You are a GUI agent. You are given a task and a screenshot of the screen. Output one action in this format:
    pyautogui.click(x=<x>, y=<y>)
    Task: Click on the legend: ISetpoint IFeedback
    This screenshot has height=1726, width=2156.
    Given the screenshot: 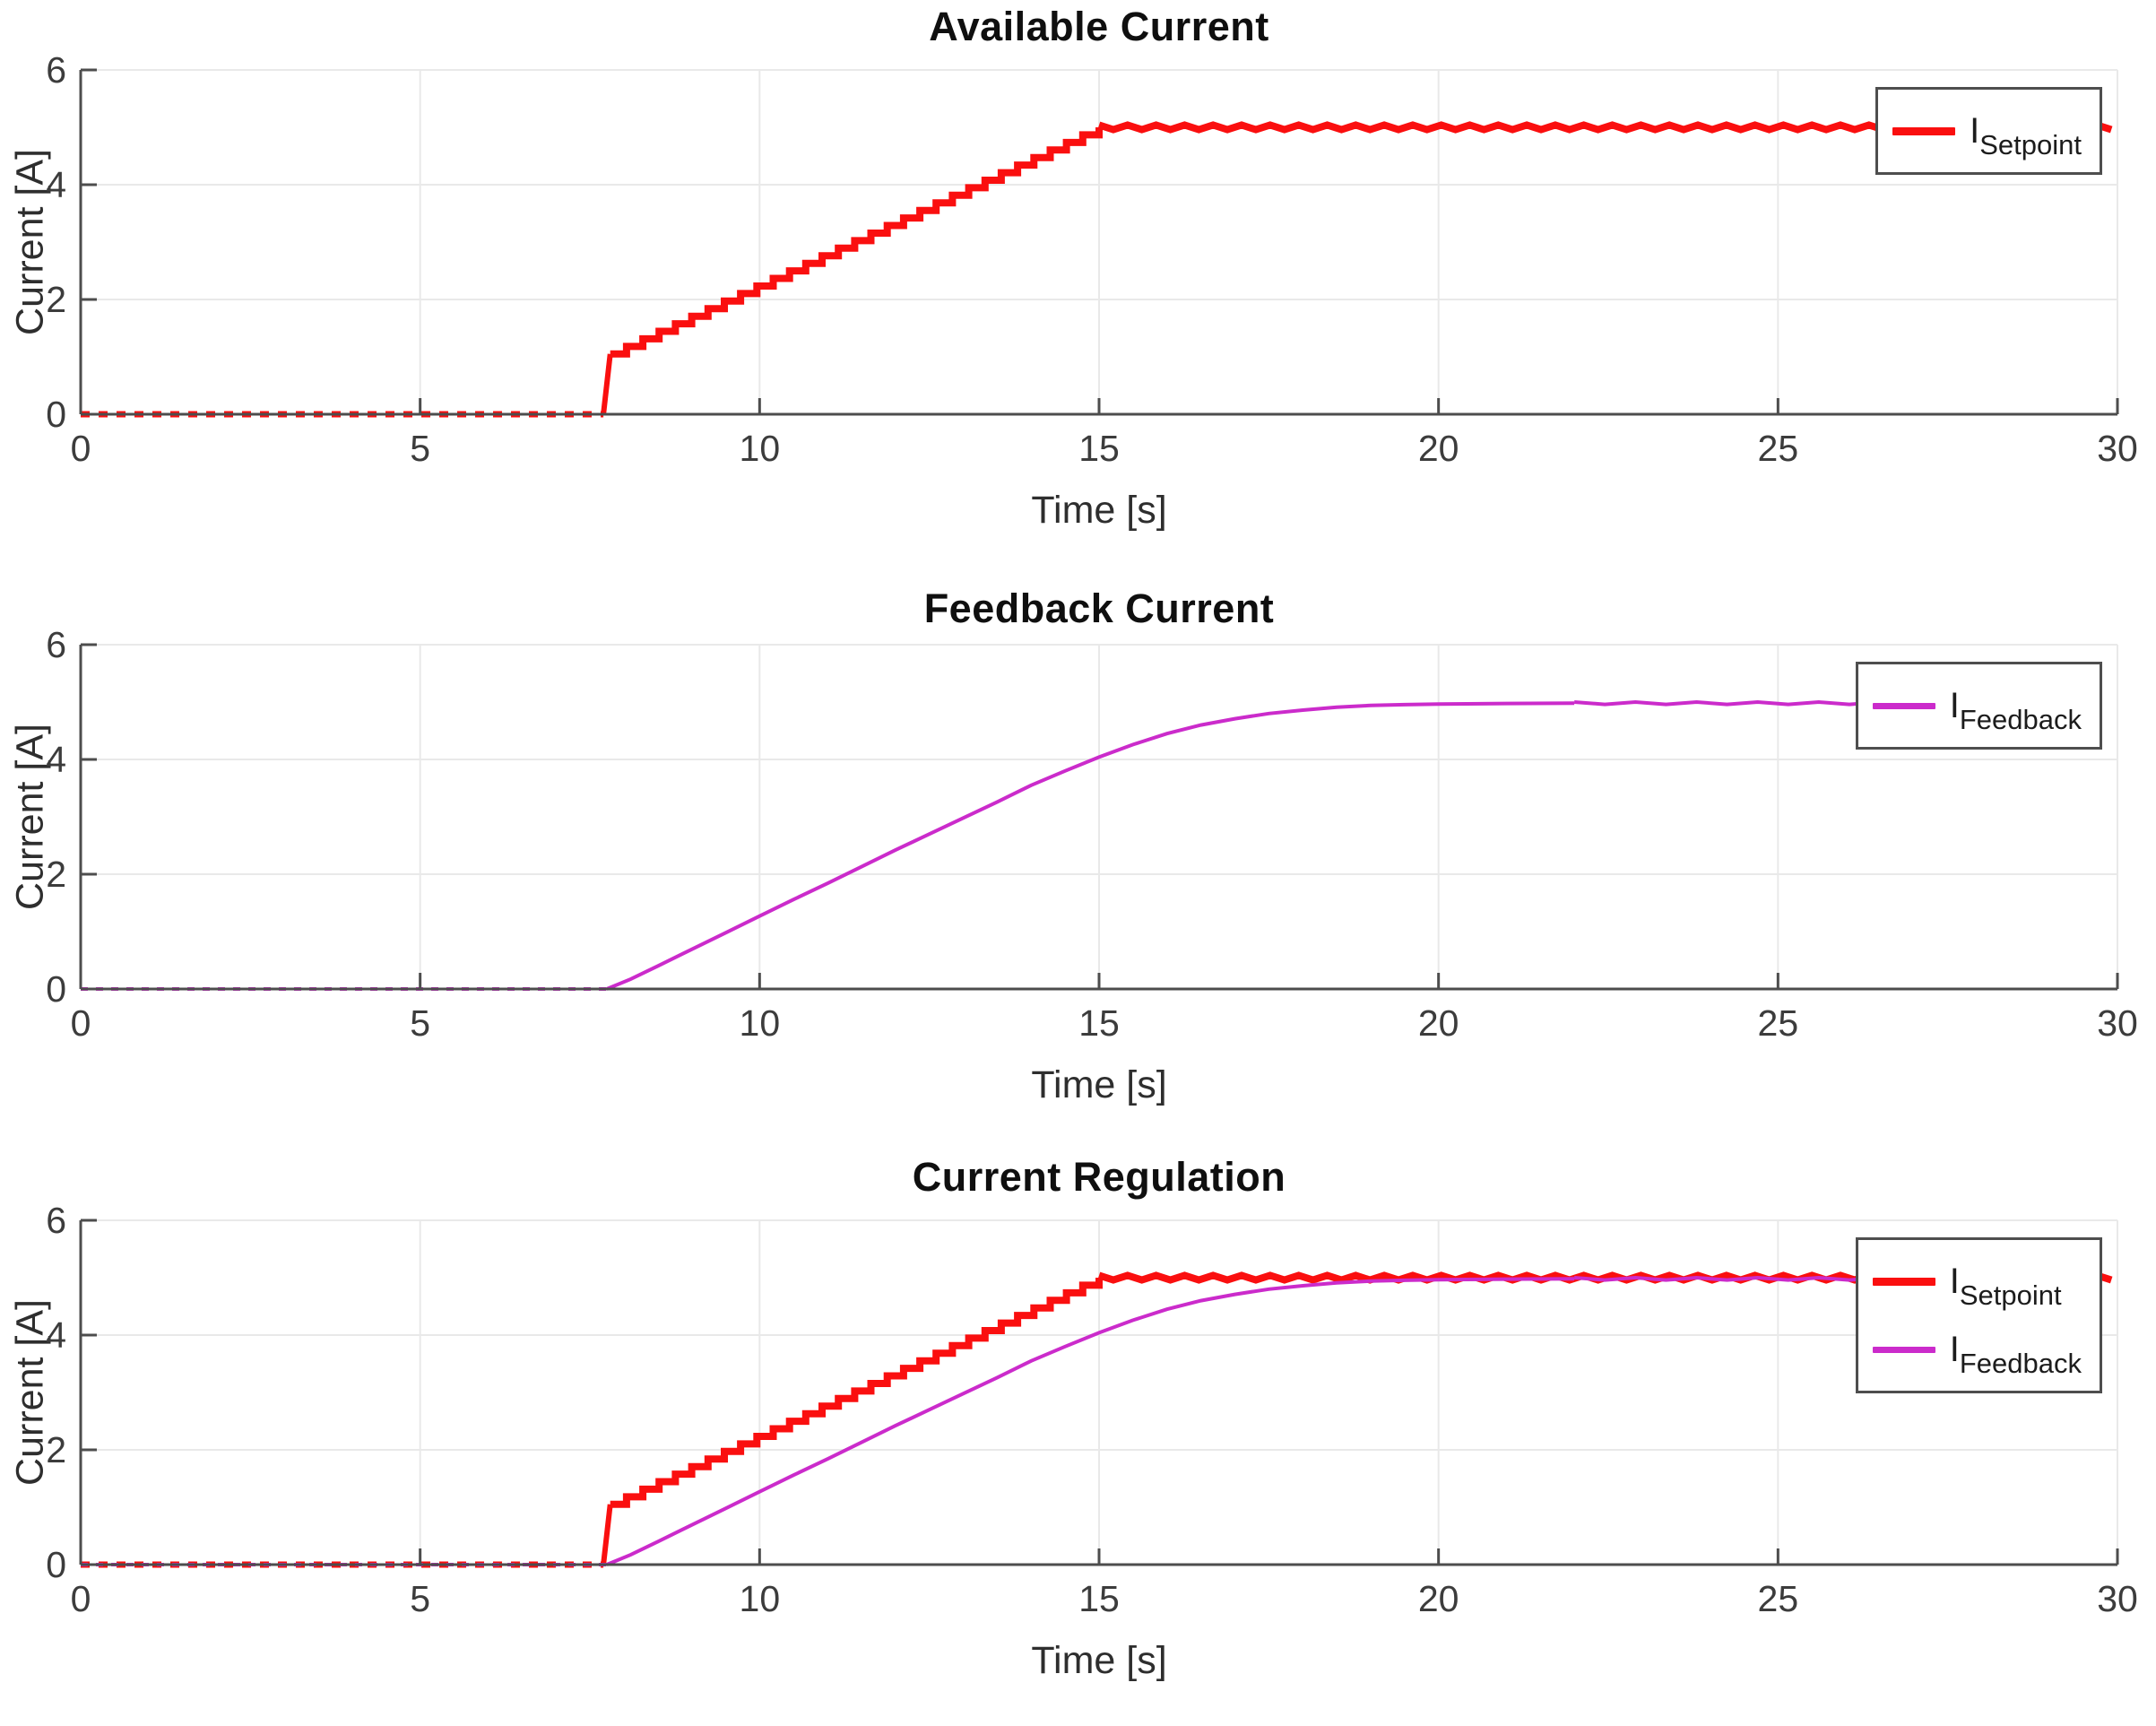 What is the action you would take?
    pyautogui.click(x=1979, y=1315)
    